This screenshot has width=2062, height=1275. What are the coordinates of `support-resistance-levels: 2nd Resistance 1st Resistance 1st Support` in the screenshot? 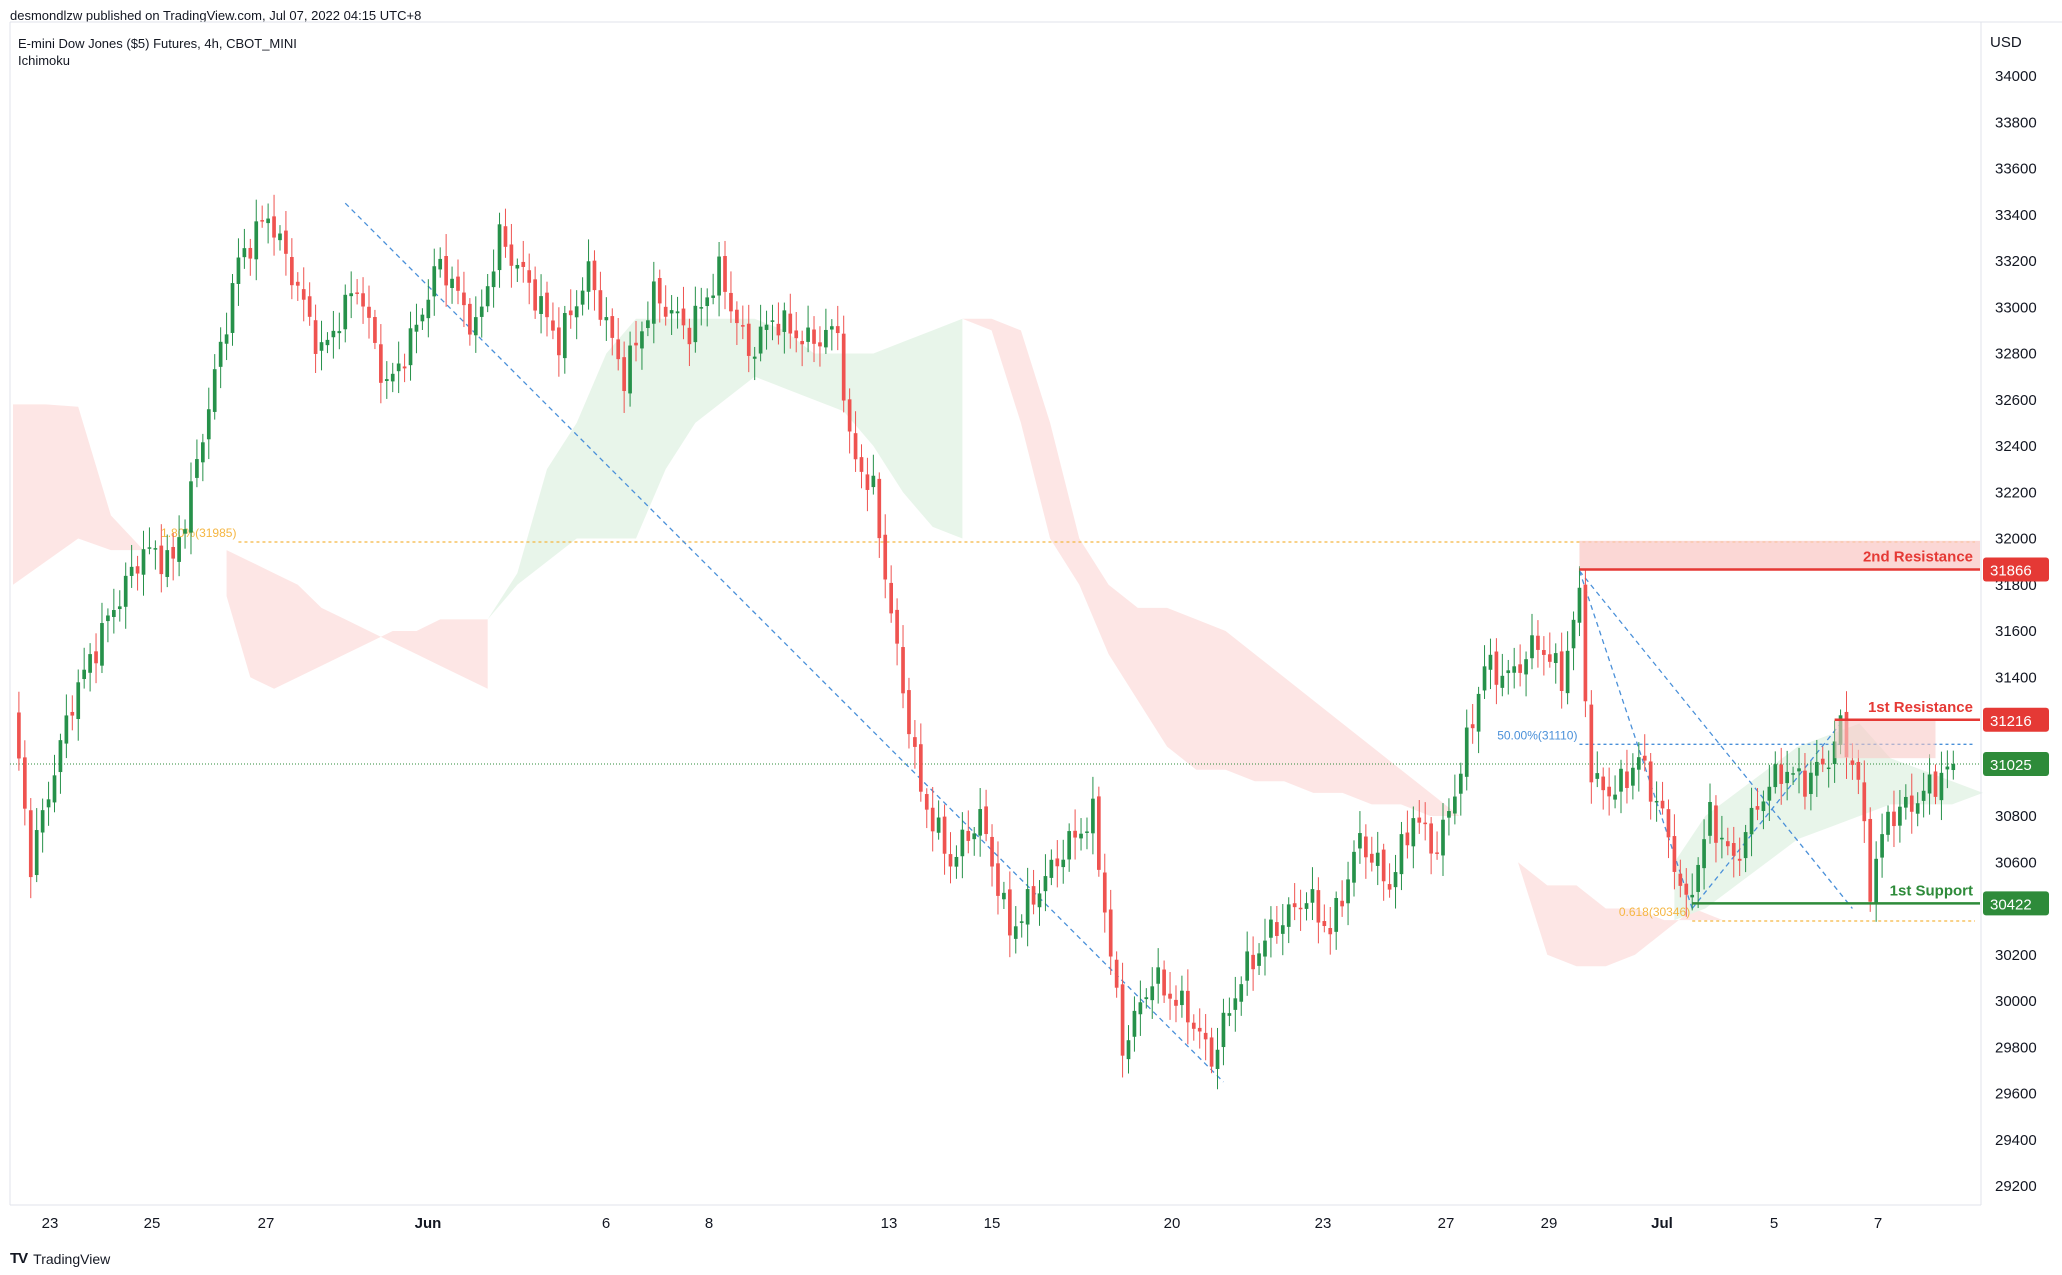 It's located at (1779, 722).